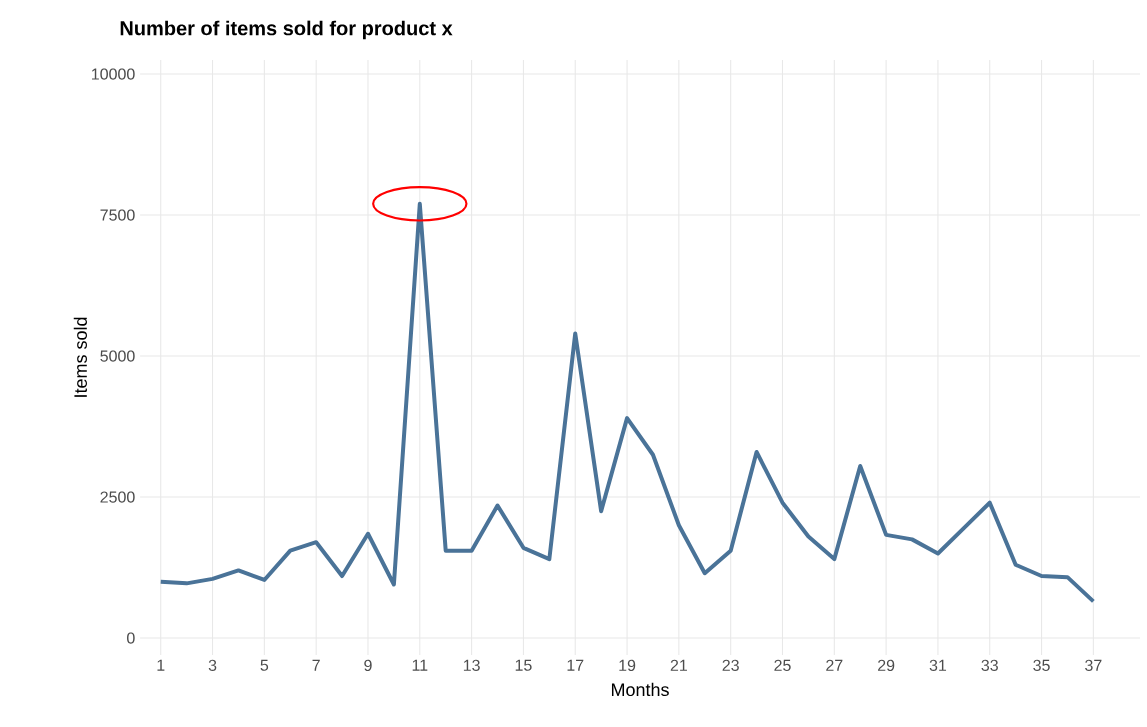 The image size is (1147, 727). I want to click on x-tick-label: 35, so click(1041, 665).